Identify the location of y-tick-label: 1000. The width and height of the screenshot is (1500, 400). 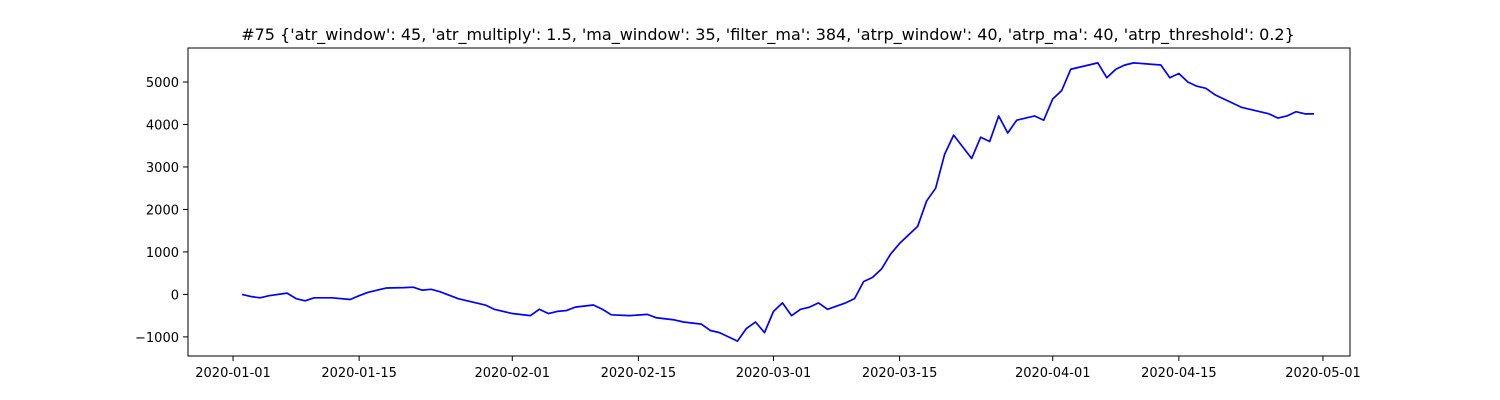
(162, 253).